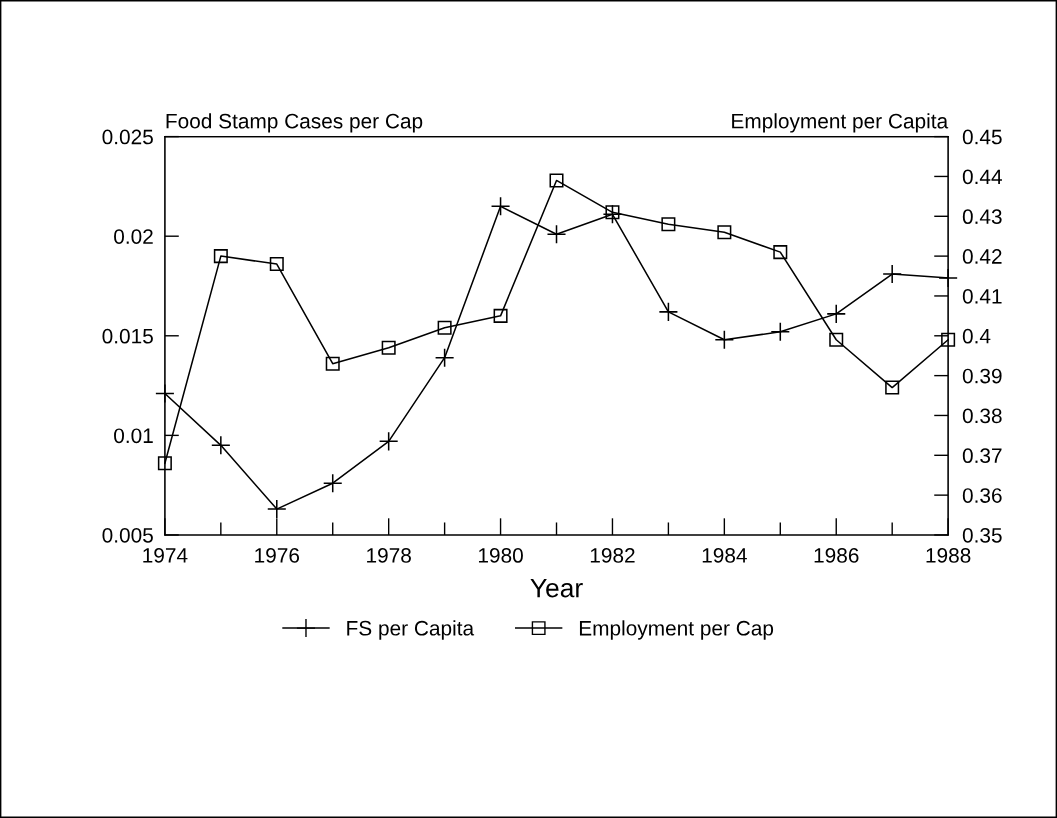 This screenshot has width=1057, height=818. What do you see at coordinates (676, 630) in the screenshot?
I see `legend-label: Employment per Cap` at bounding box center [676, 630].